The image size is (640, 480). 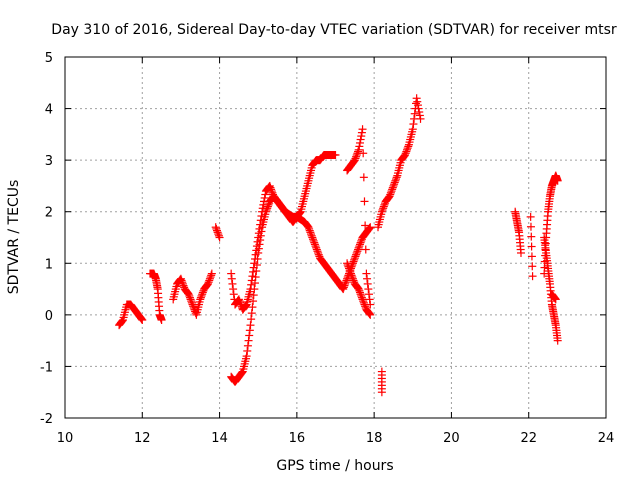 I want to click on y-tick-label: 2, so click(x=49, y=213).